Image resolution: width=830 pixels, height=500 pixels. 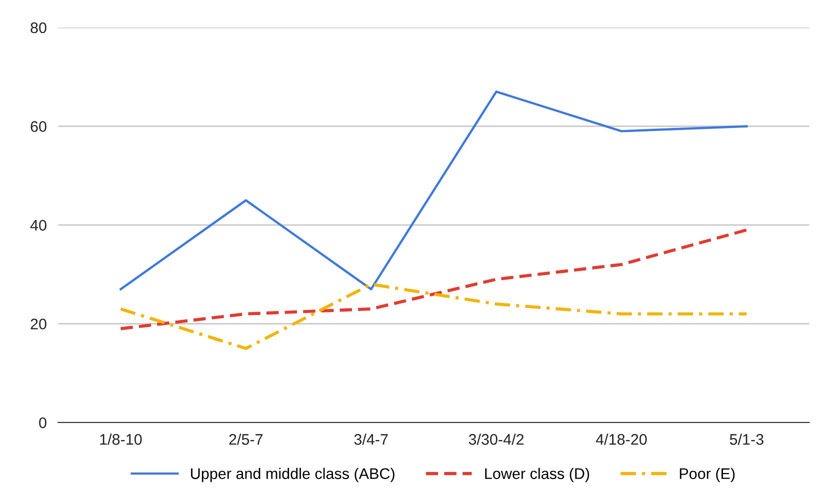 What do you see at coordinates (38, 324) in the screenshot?
I see `y-tick-label: 20` at bounding box center [38, 324].